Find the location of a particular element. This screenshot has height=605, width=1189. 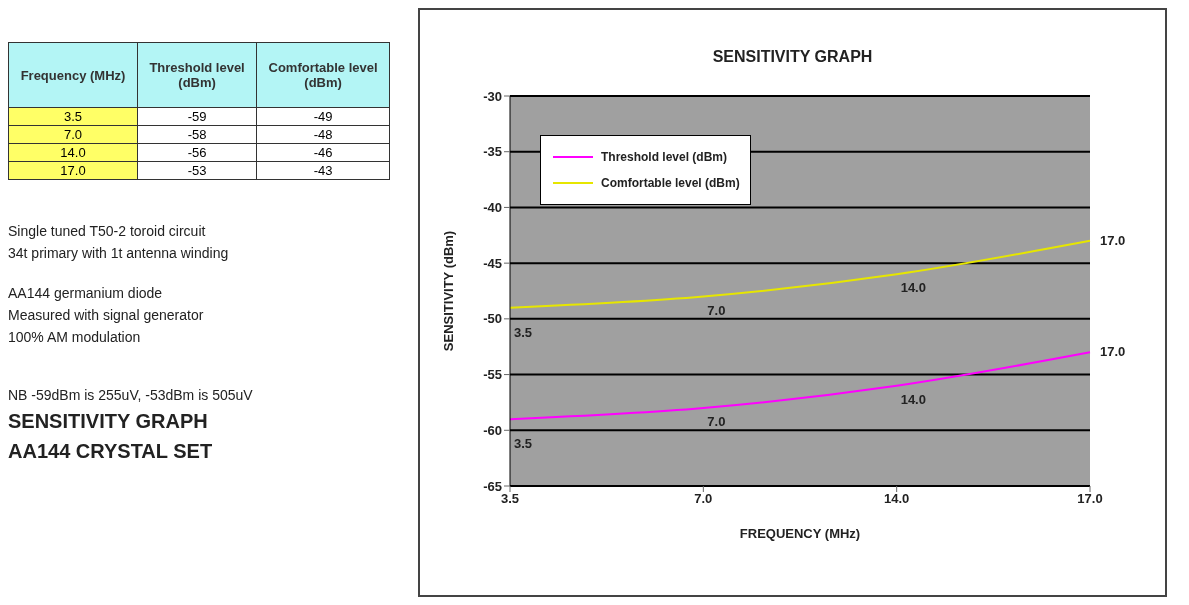

category-label: 7.0 is located at coordinates (73, 134).